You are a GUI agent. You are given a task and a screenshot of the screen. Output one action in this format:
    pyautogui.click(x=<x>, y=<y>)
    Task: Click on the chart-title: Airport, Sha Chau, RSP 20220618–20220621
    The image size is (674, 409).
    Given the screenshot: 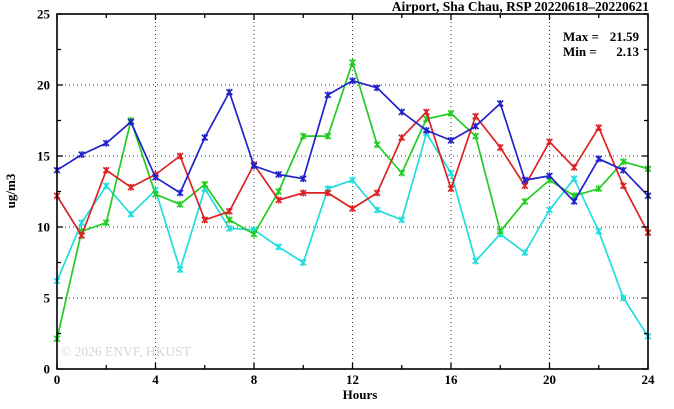 What is the action you would take?
    pyautogui.click(x=521, y=7)
    